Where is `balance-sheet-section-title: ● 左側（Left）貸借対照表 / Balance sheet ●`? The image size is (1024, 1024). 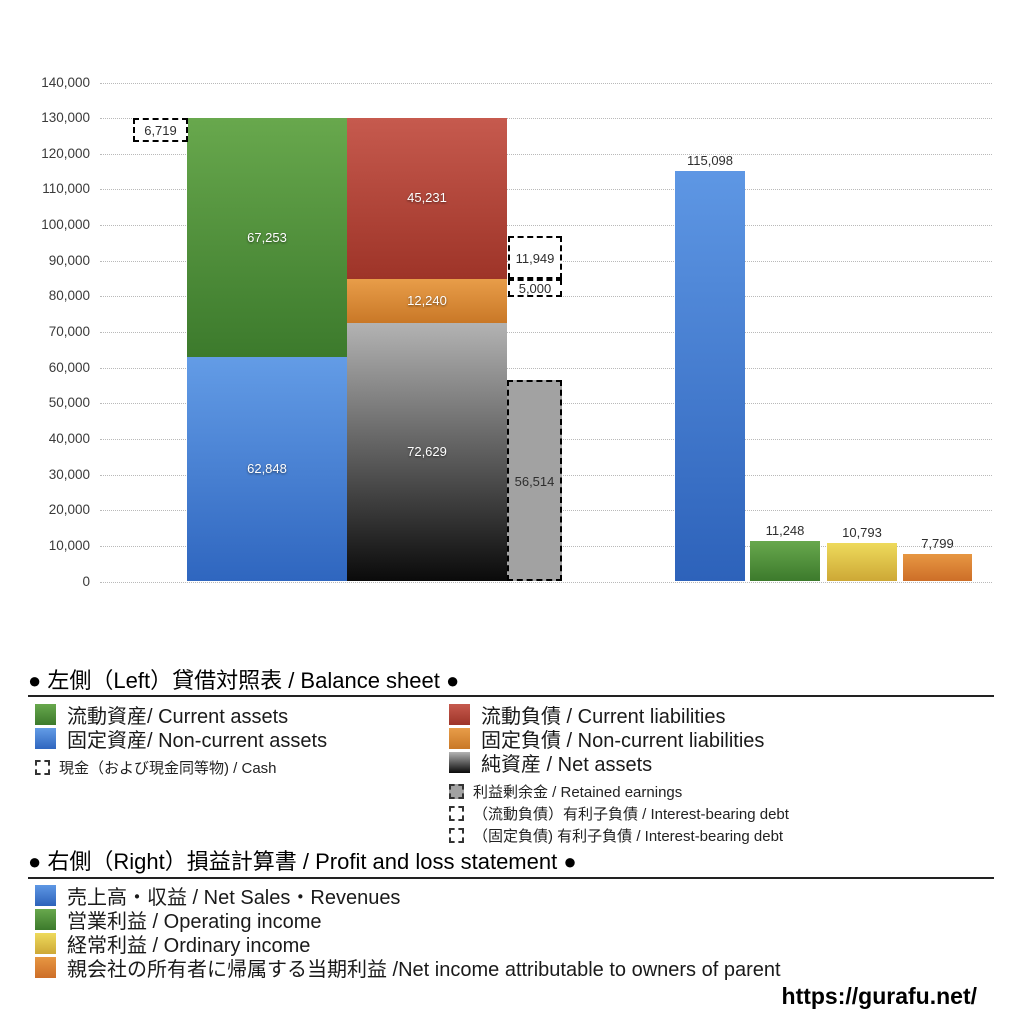 balance-sheet-section-title: ● 左側（Left）貸借対照表 / Balance sheet ● is located at coordinates (244, 680).